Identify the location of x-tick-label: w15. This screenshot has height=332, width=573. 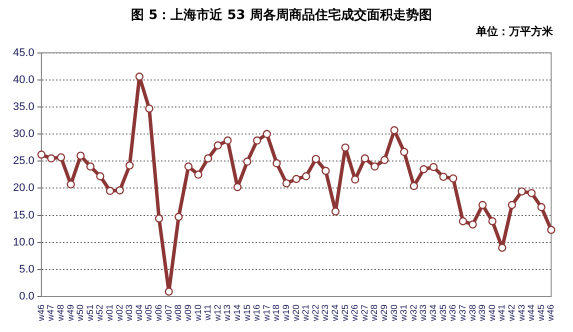
(247, 313).